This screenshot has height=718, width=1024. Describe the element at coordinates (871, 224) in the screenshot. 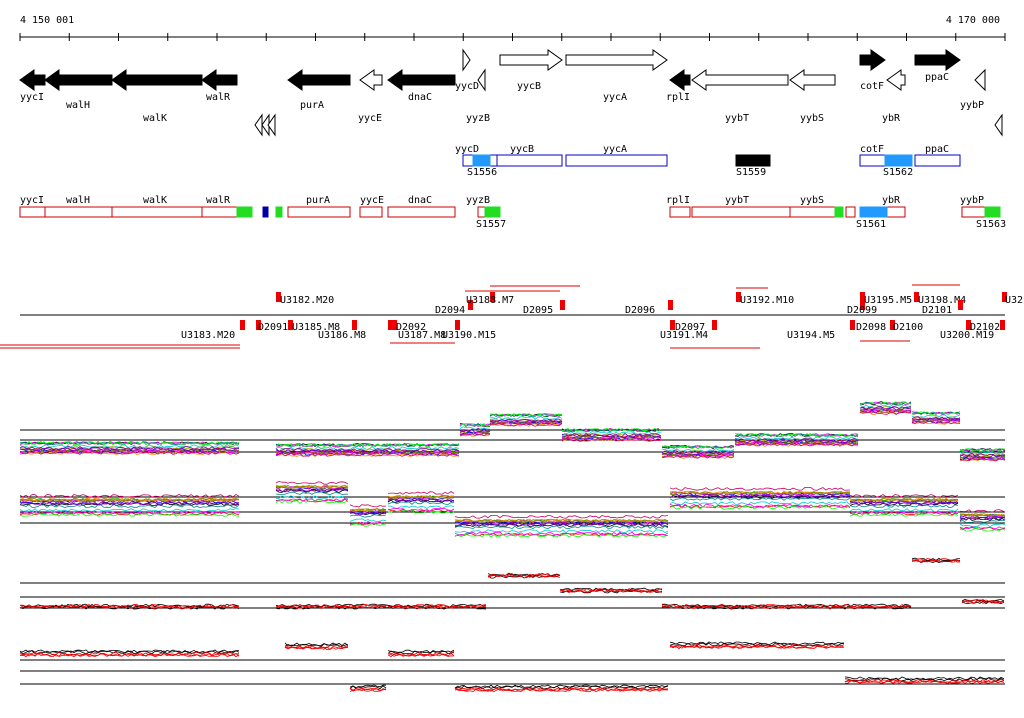

I see `feature-label: S1561` at that location.